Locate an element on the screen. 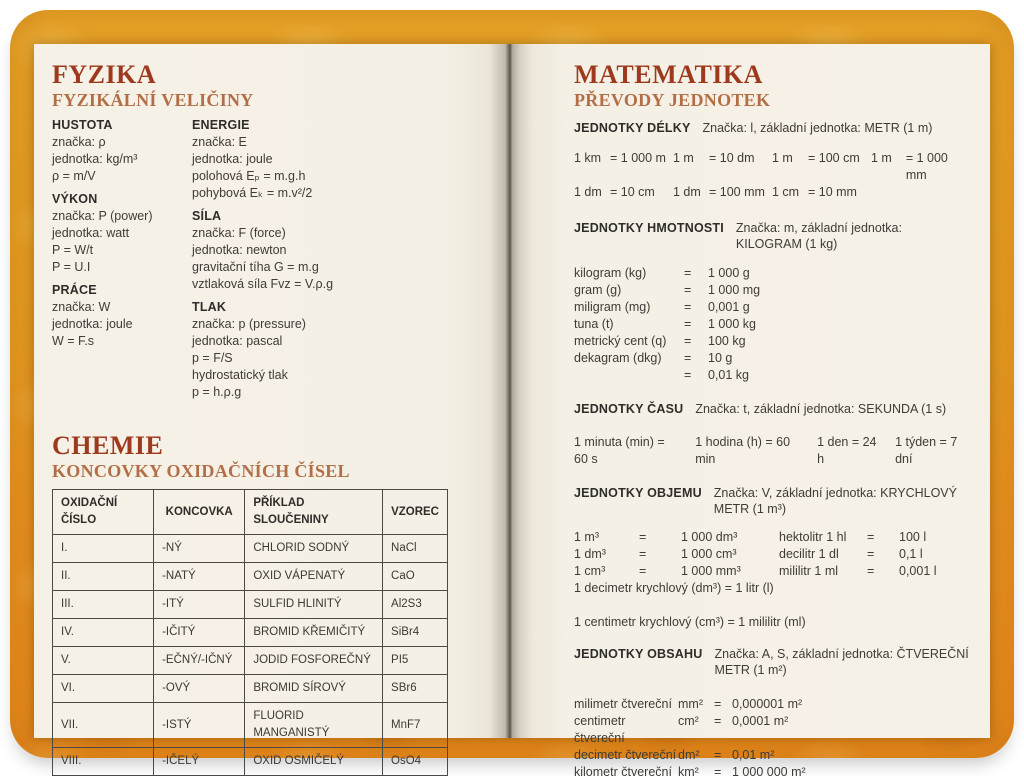 This screenshot has width=1024, height=776. conversion-item: 1 den = 24 h is located at coordinates (847, 450).